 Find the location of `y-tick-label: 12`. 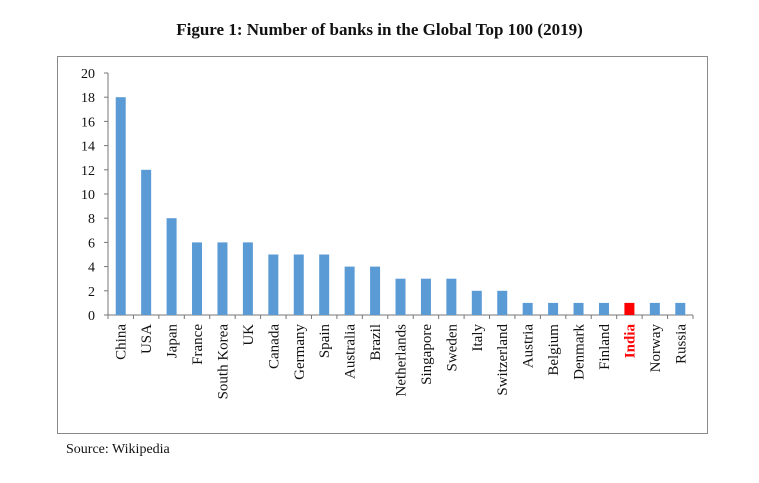

y-tick-label: 12 is located at coordinates (88, 171).